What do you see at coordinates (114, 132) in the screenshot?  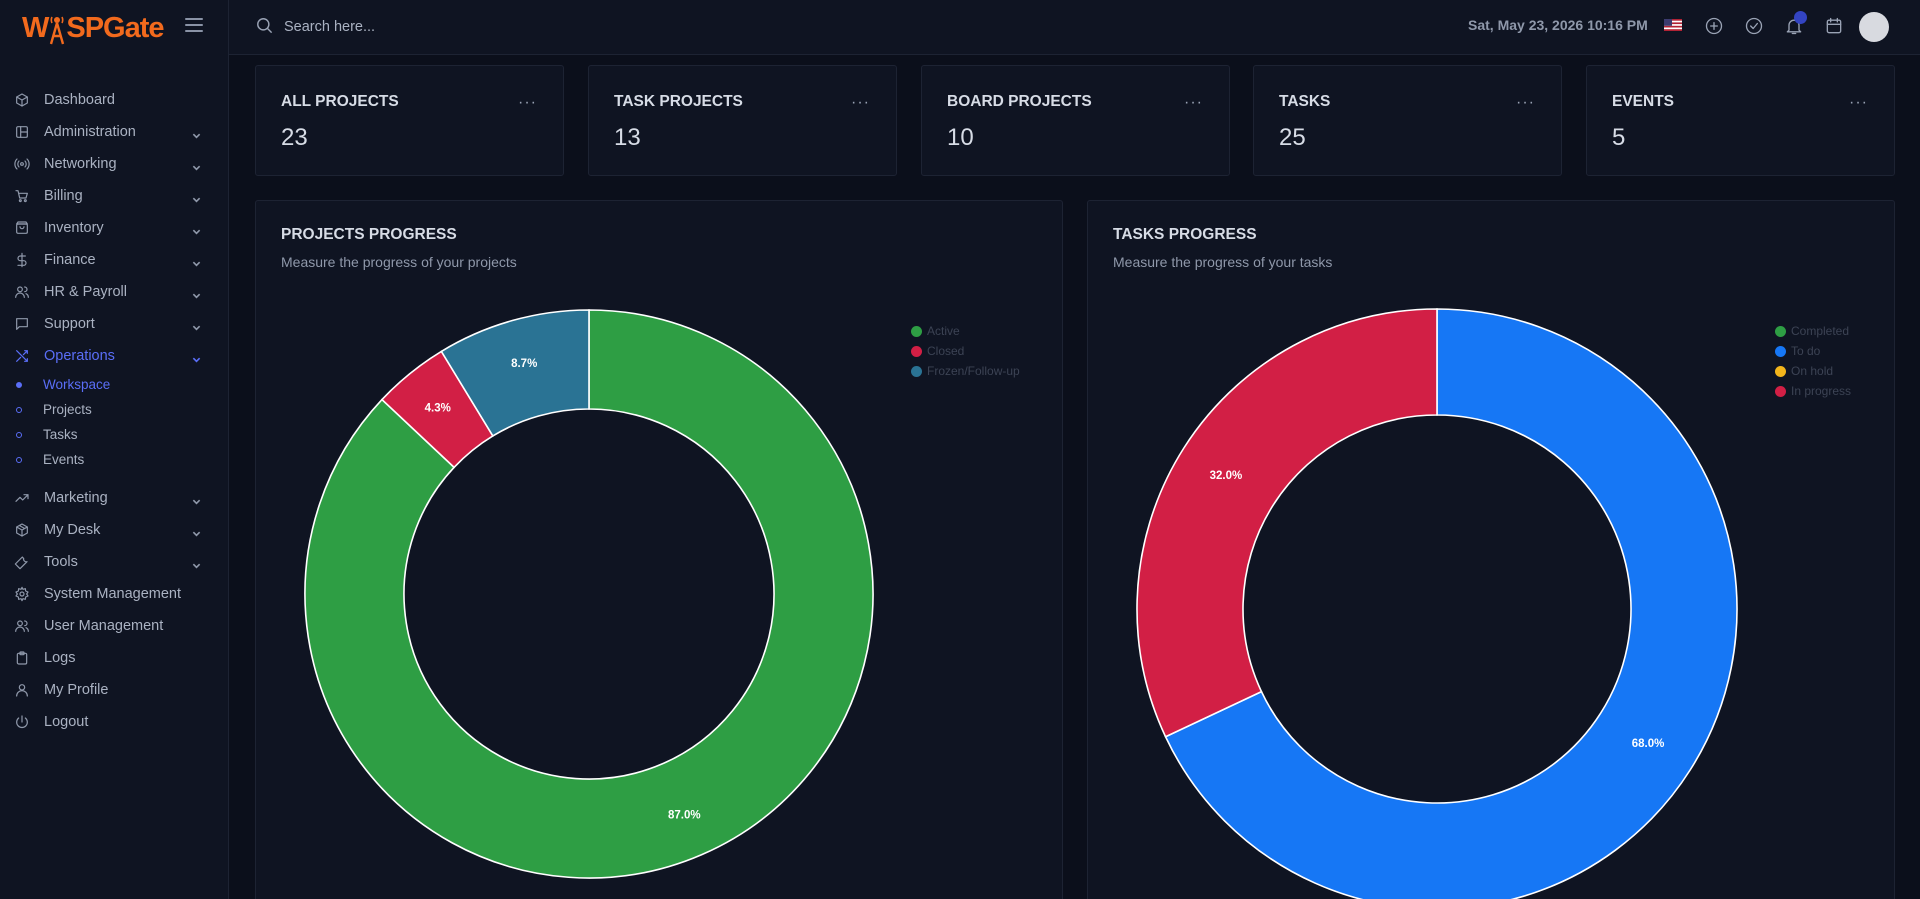 I see `sidebar-item-administration: Administration` at bounding box center [114, 132].